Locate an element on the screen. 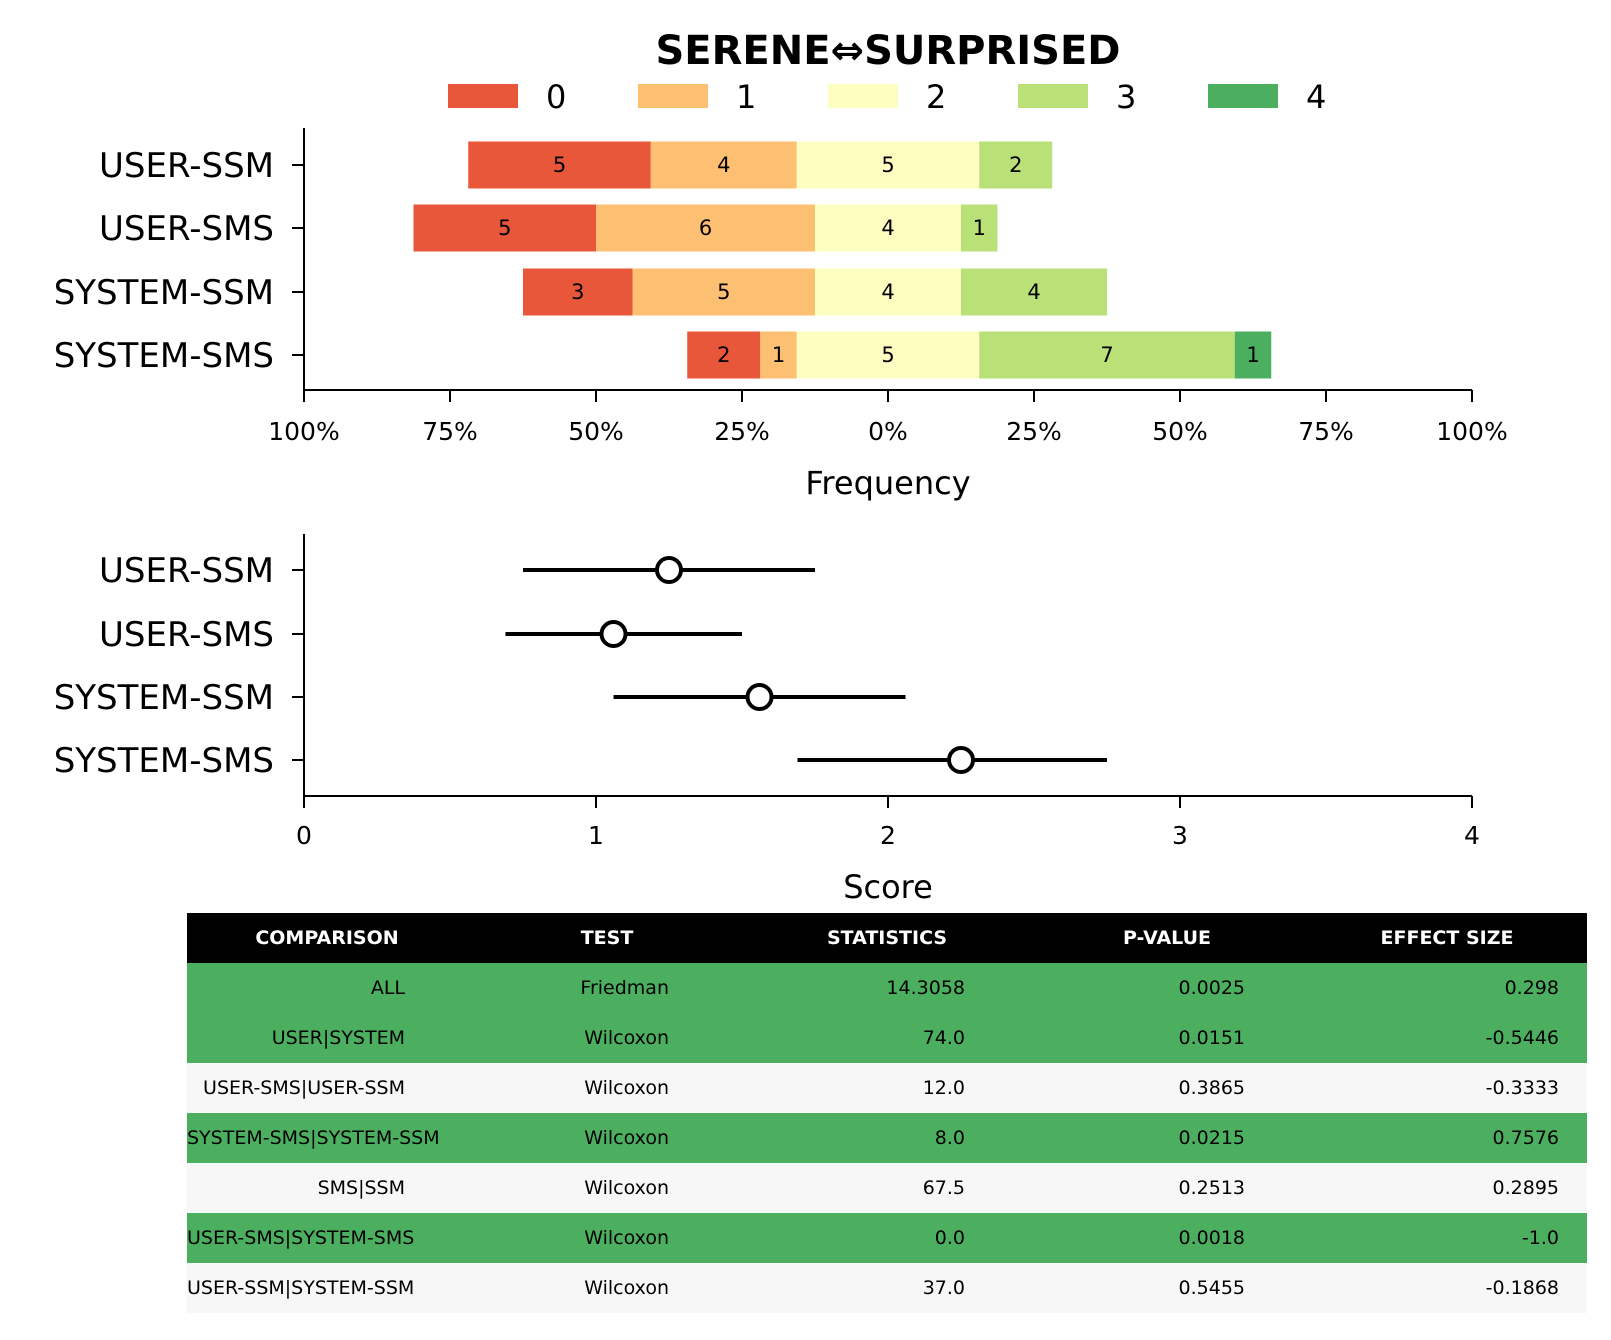 The height and width of the screenshot is (1340, 1611). table-cell: 0.3865 is located at coordinates (1167, 1088).